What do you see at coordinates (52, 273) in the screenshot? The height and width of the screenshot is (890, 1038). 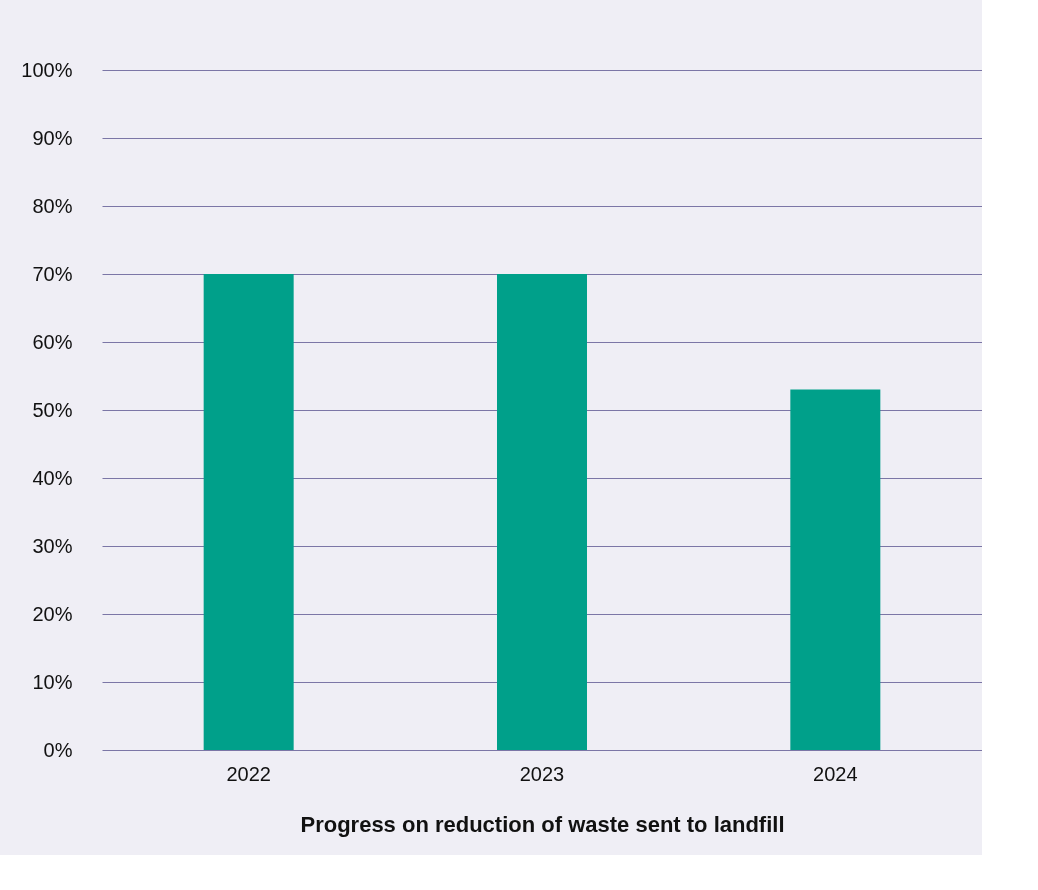 I see `y-tick-label: 70%` at bounding box center [52, 273].